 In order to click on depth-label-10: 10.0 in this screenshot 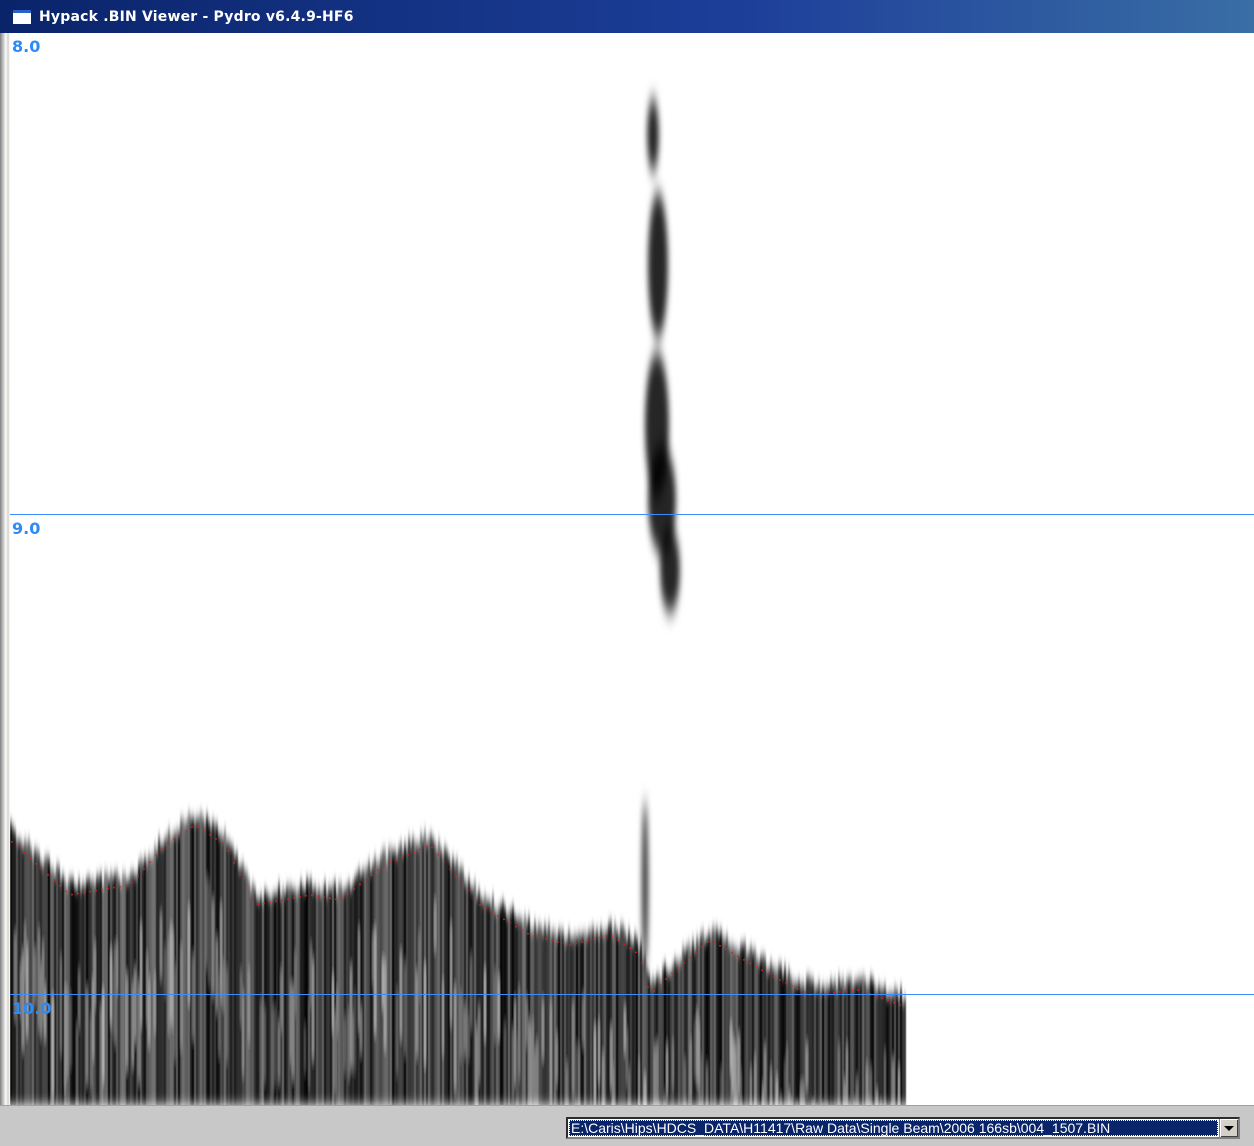, I will do `click(32, 1008)`.